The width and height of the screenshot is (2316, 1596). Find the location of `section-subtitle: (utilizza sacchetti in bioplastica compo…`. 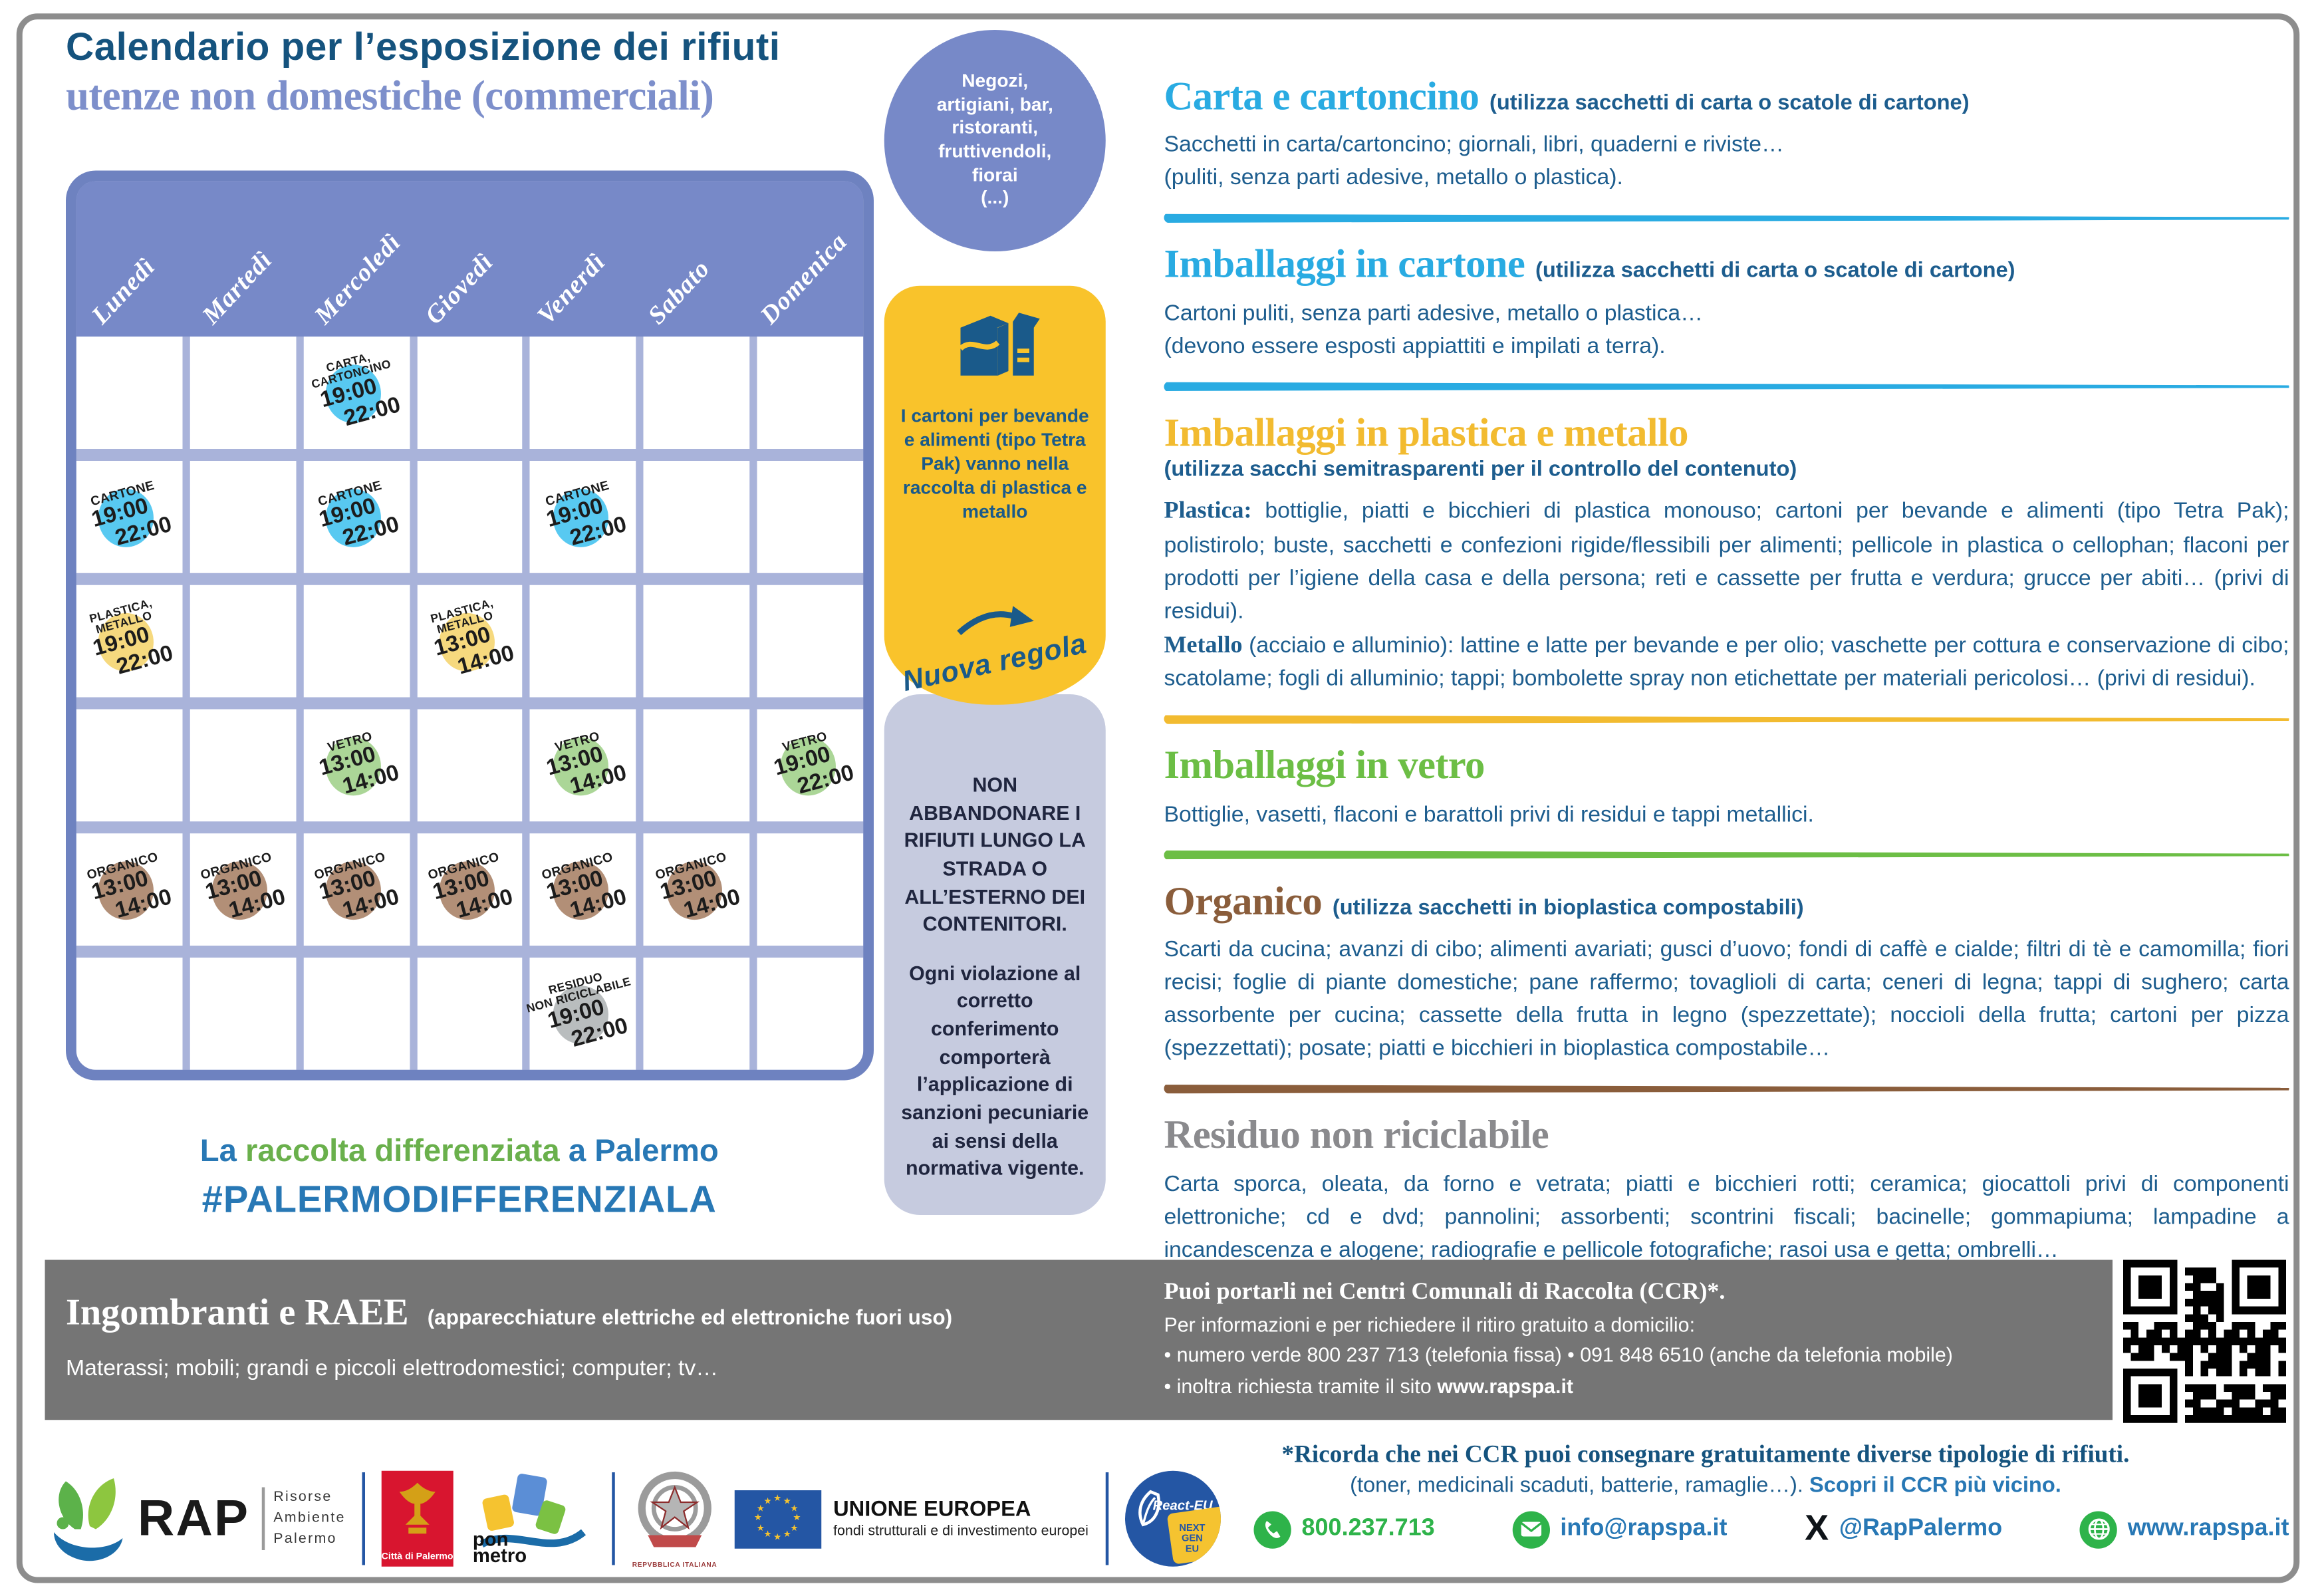

section-subtitle: (utilizza sacchetti in bioplastica compo… is located at coordinates (1568, 908).